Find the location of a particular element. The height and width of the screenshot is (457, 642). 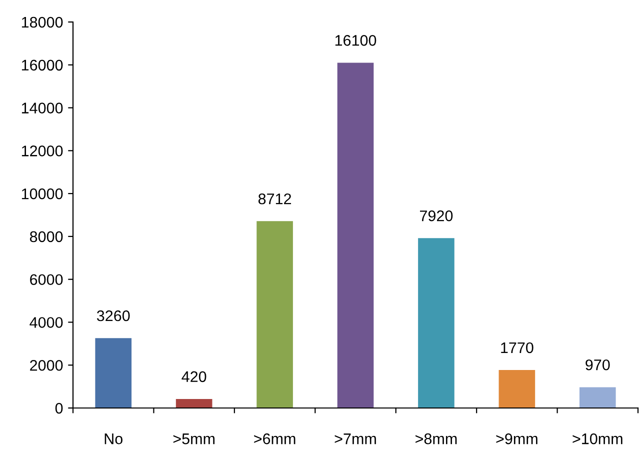

y-tick-label: 12000 is located at coordinates (42, 151).